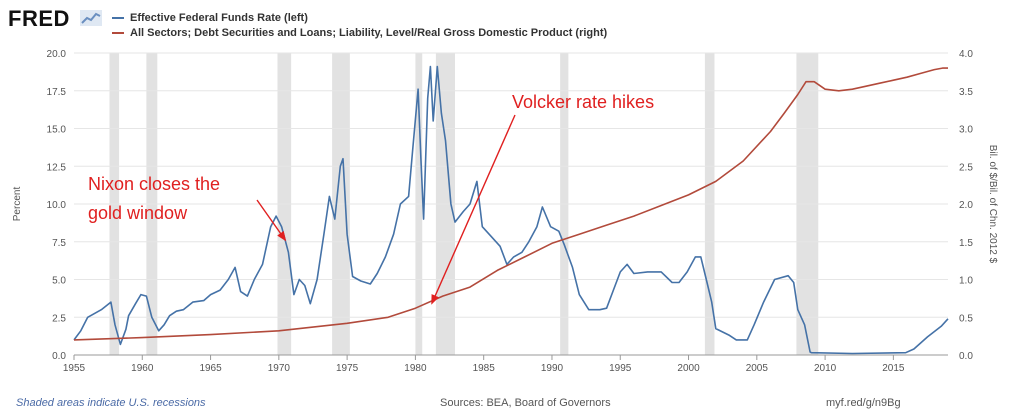 The height and width of the screenshot is (415, 1024). Describe the element at coordinates (893, 368) in the screenshot. I see `x-tick-label: 2015` at that location.